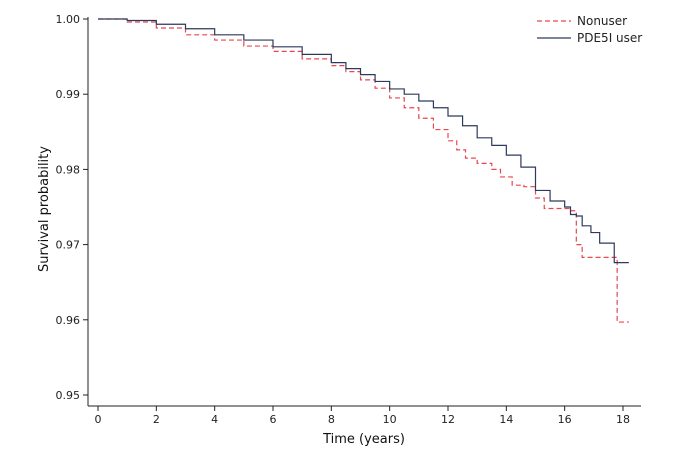 The height and width of the screenshot is (455, 679). What do you see at coordinates (68, 19) in the screenshot?
I see `y-tick-label: 1.00` at bounding box center [68, 19].